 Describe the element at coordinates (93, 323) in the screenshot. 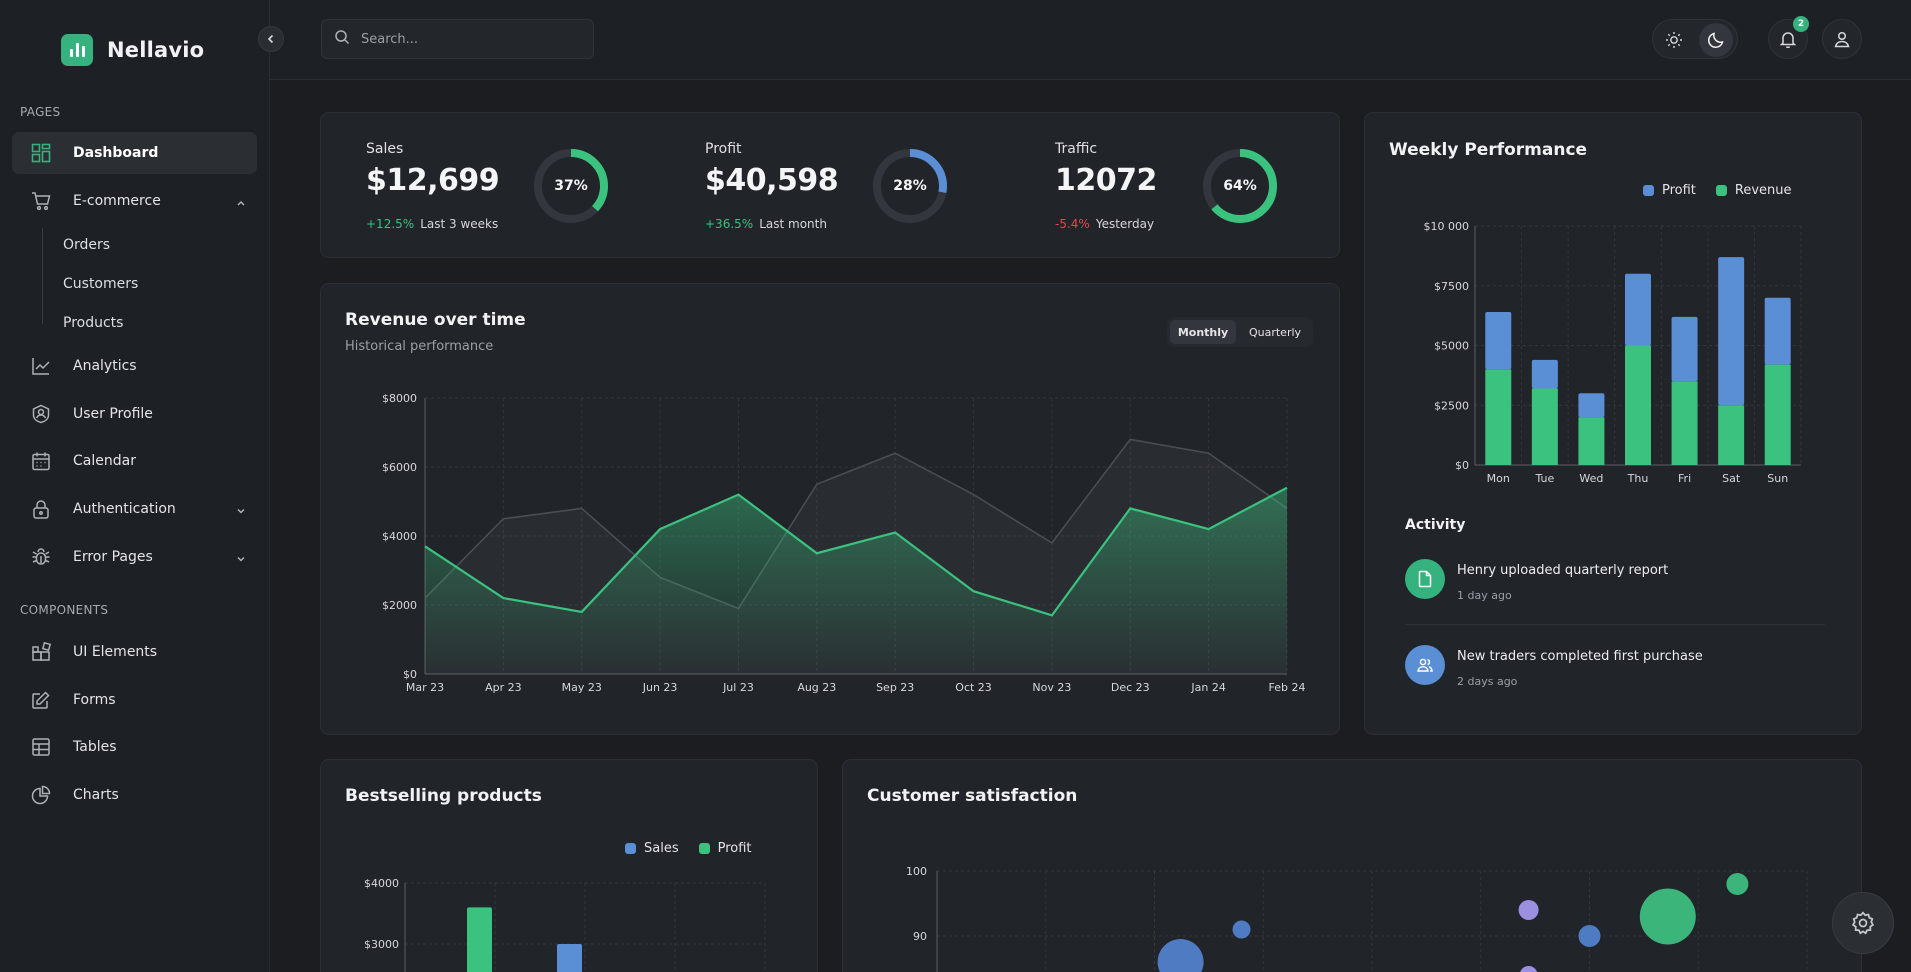

I see `sidebar-subitem-products: Products` at that location.